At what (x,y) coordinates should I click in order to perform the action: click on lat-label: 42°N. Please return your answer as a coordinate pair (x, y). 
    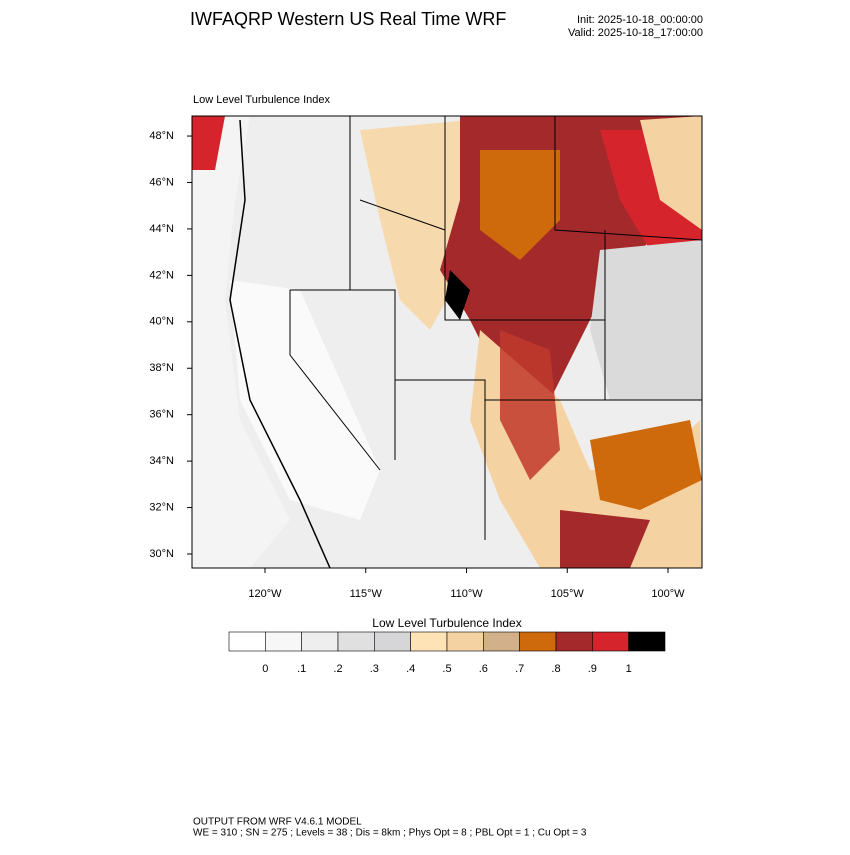
    Looking at the image, I should click on (161, 275).